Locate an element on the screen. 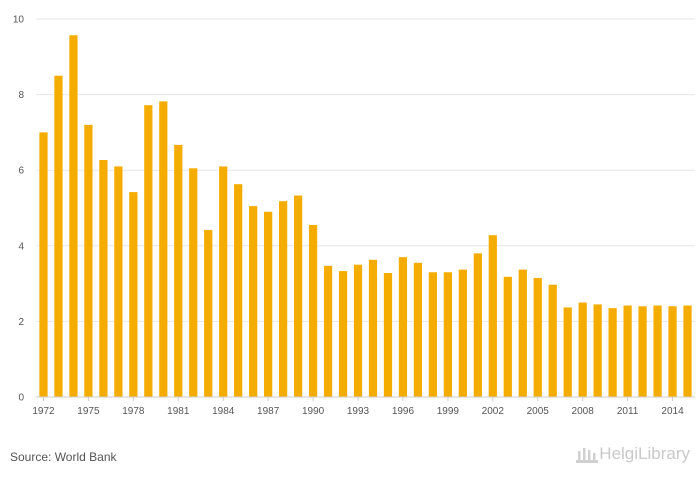 This screenshot has width=700, height=483. y-tick-label: 2 is located at coordinates (21, 322).